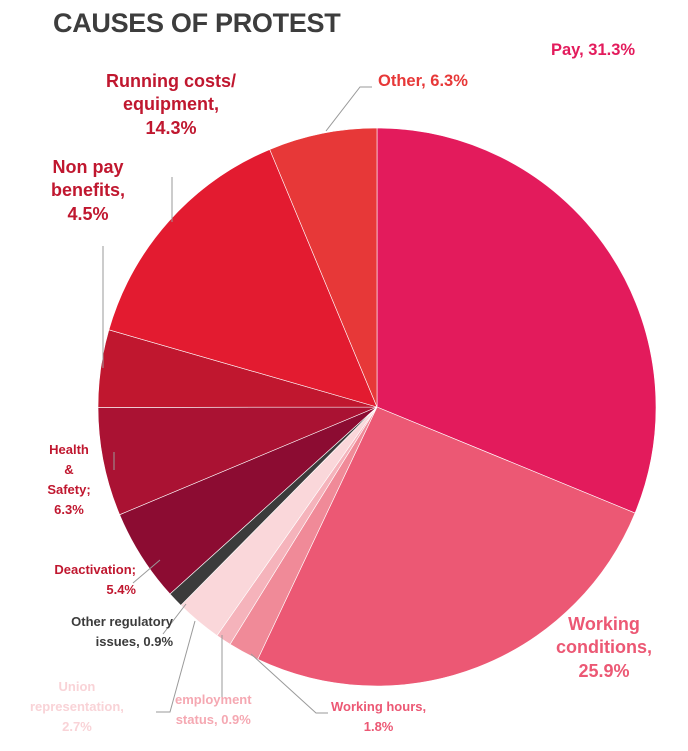 The width and height of the screenshot is (688, 751). What do you see at coordinates (176, 666) in the screenshot?
I see `leader-line-union-representation` at bounding box center [176, 666].